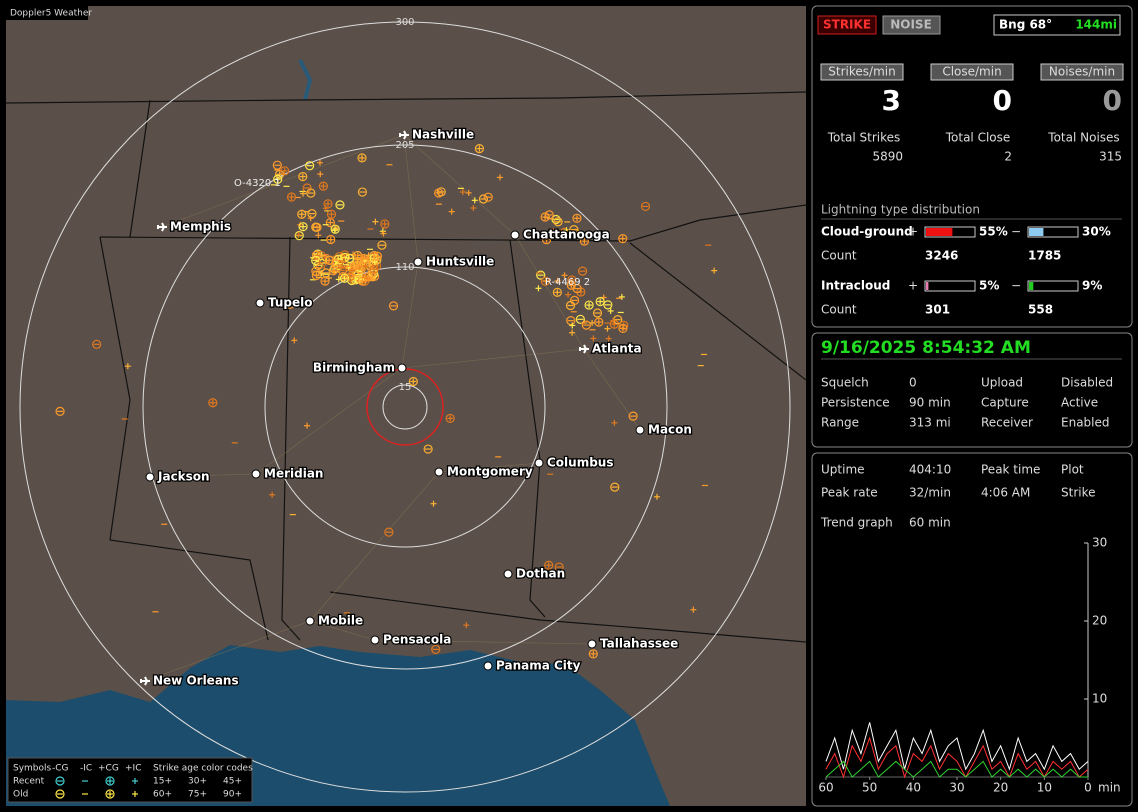  I want to click on airspace-label: O-4320 1, so click(257, 183).